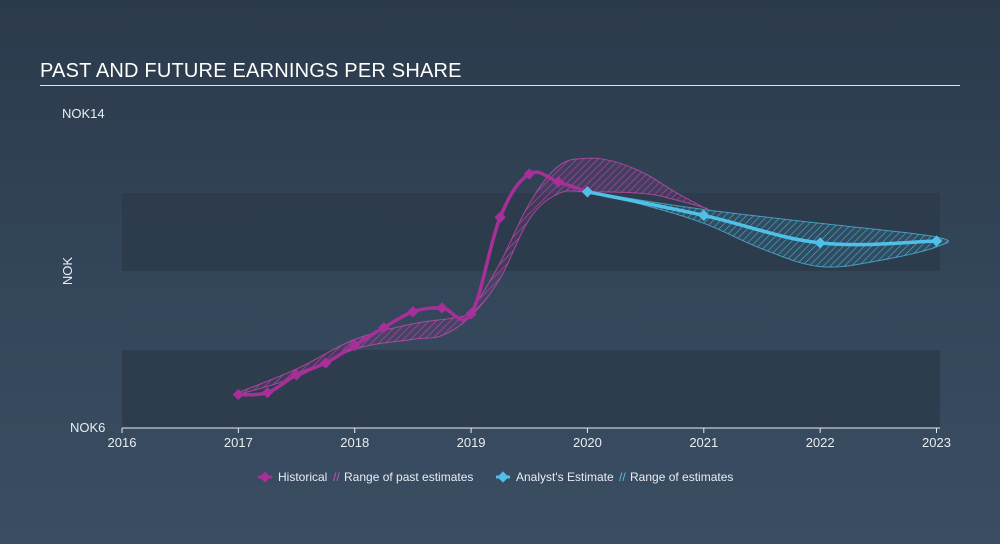 The image size is (1000, 544). Describe the element at coordinates (471, 442) in the screenshot. I see `x-tick-label: 2019` at that location.